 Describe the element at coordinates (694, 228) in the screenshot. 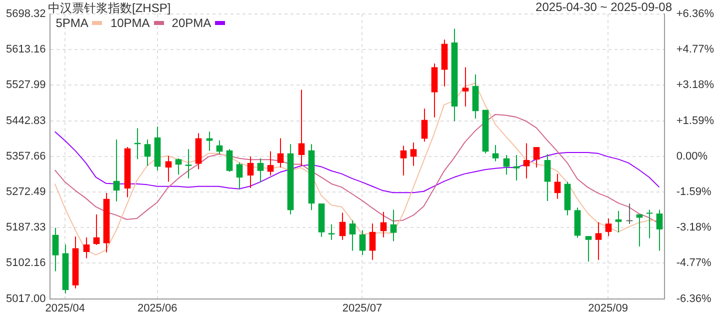

I see `y2-tick-label: -3.18%` at that location.